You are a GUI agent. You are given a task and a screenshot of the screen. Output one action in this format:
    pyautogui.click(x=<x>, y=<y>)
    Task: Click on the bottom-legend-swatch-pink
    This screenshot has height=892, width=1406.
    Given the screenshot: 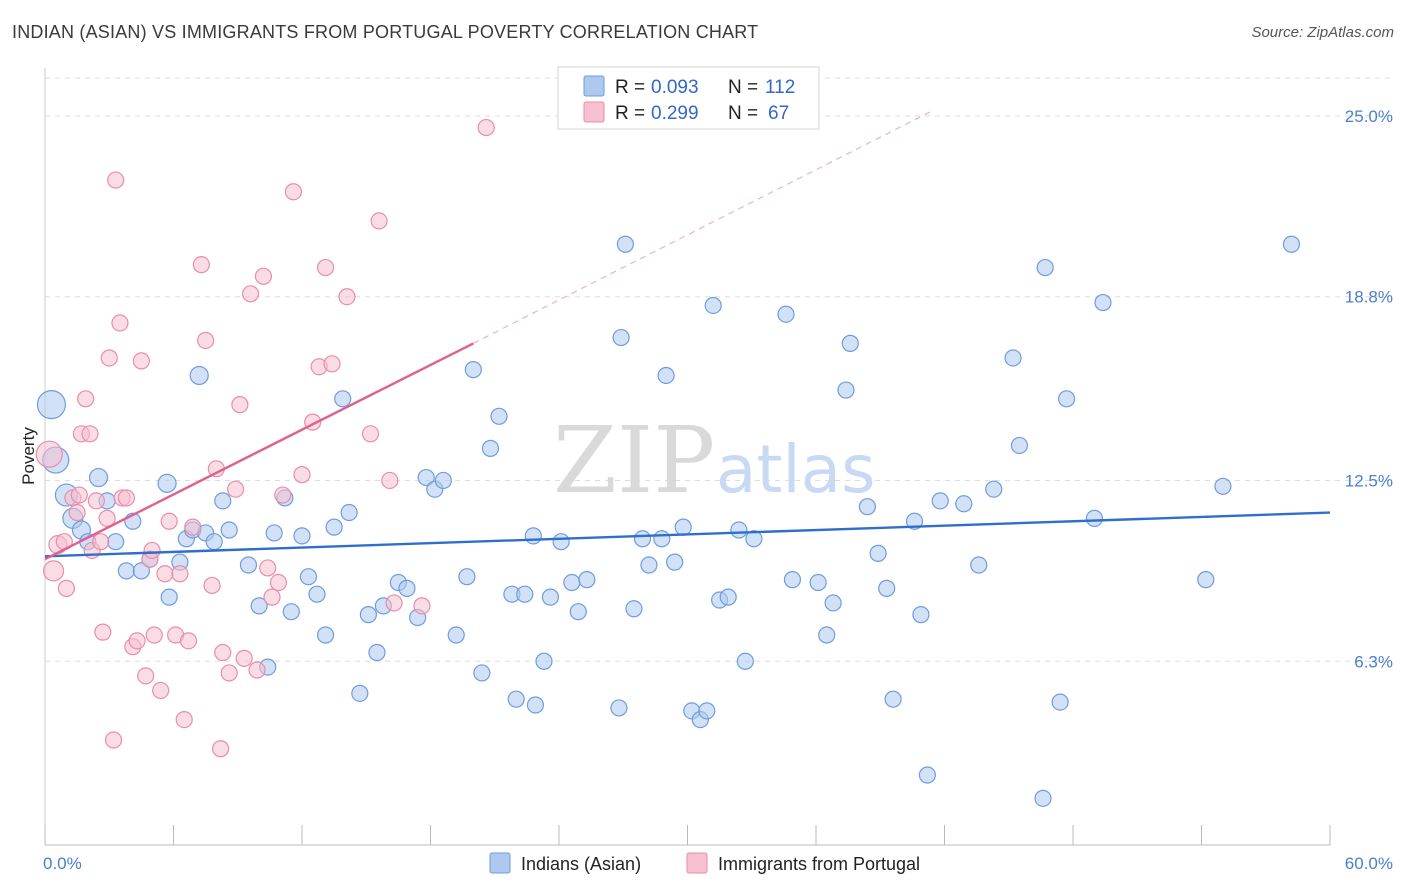 What is the action you would take?
    pyautogui.click(x=697, y=863)
    